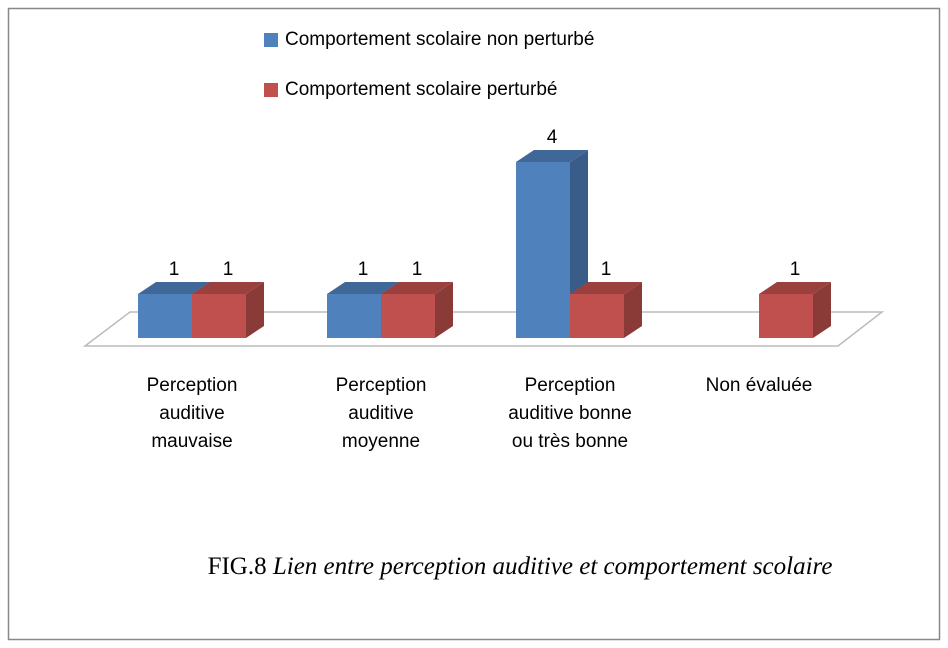 The height and width of the screenshot is (648, 948). Describe the element at coordinates (421, 89) in the screenshot. I see `legend-label: Comportement scolaire perturbé` at that location.